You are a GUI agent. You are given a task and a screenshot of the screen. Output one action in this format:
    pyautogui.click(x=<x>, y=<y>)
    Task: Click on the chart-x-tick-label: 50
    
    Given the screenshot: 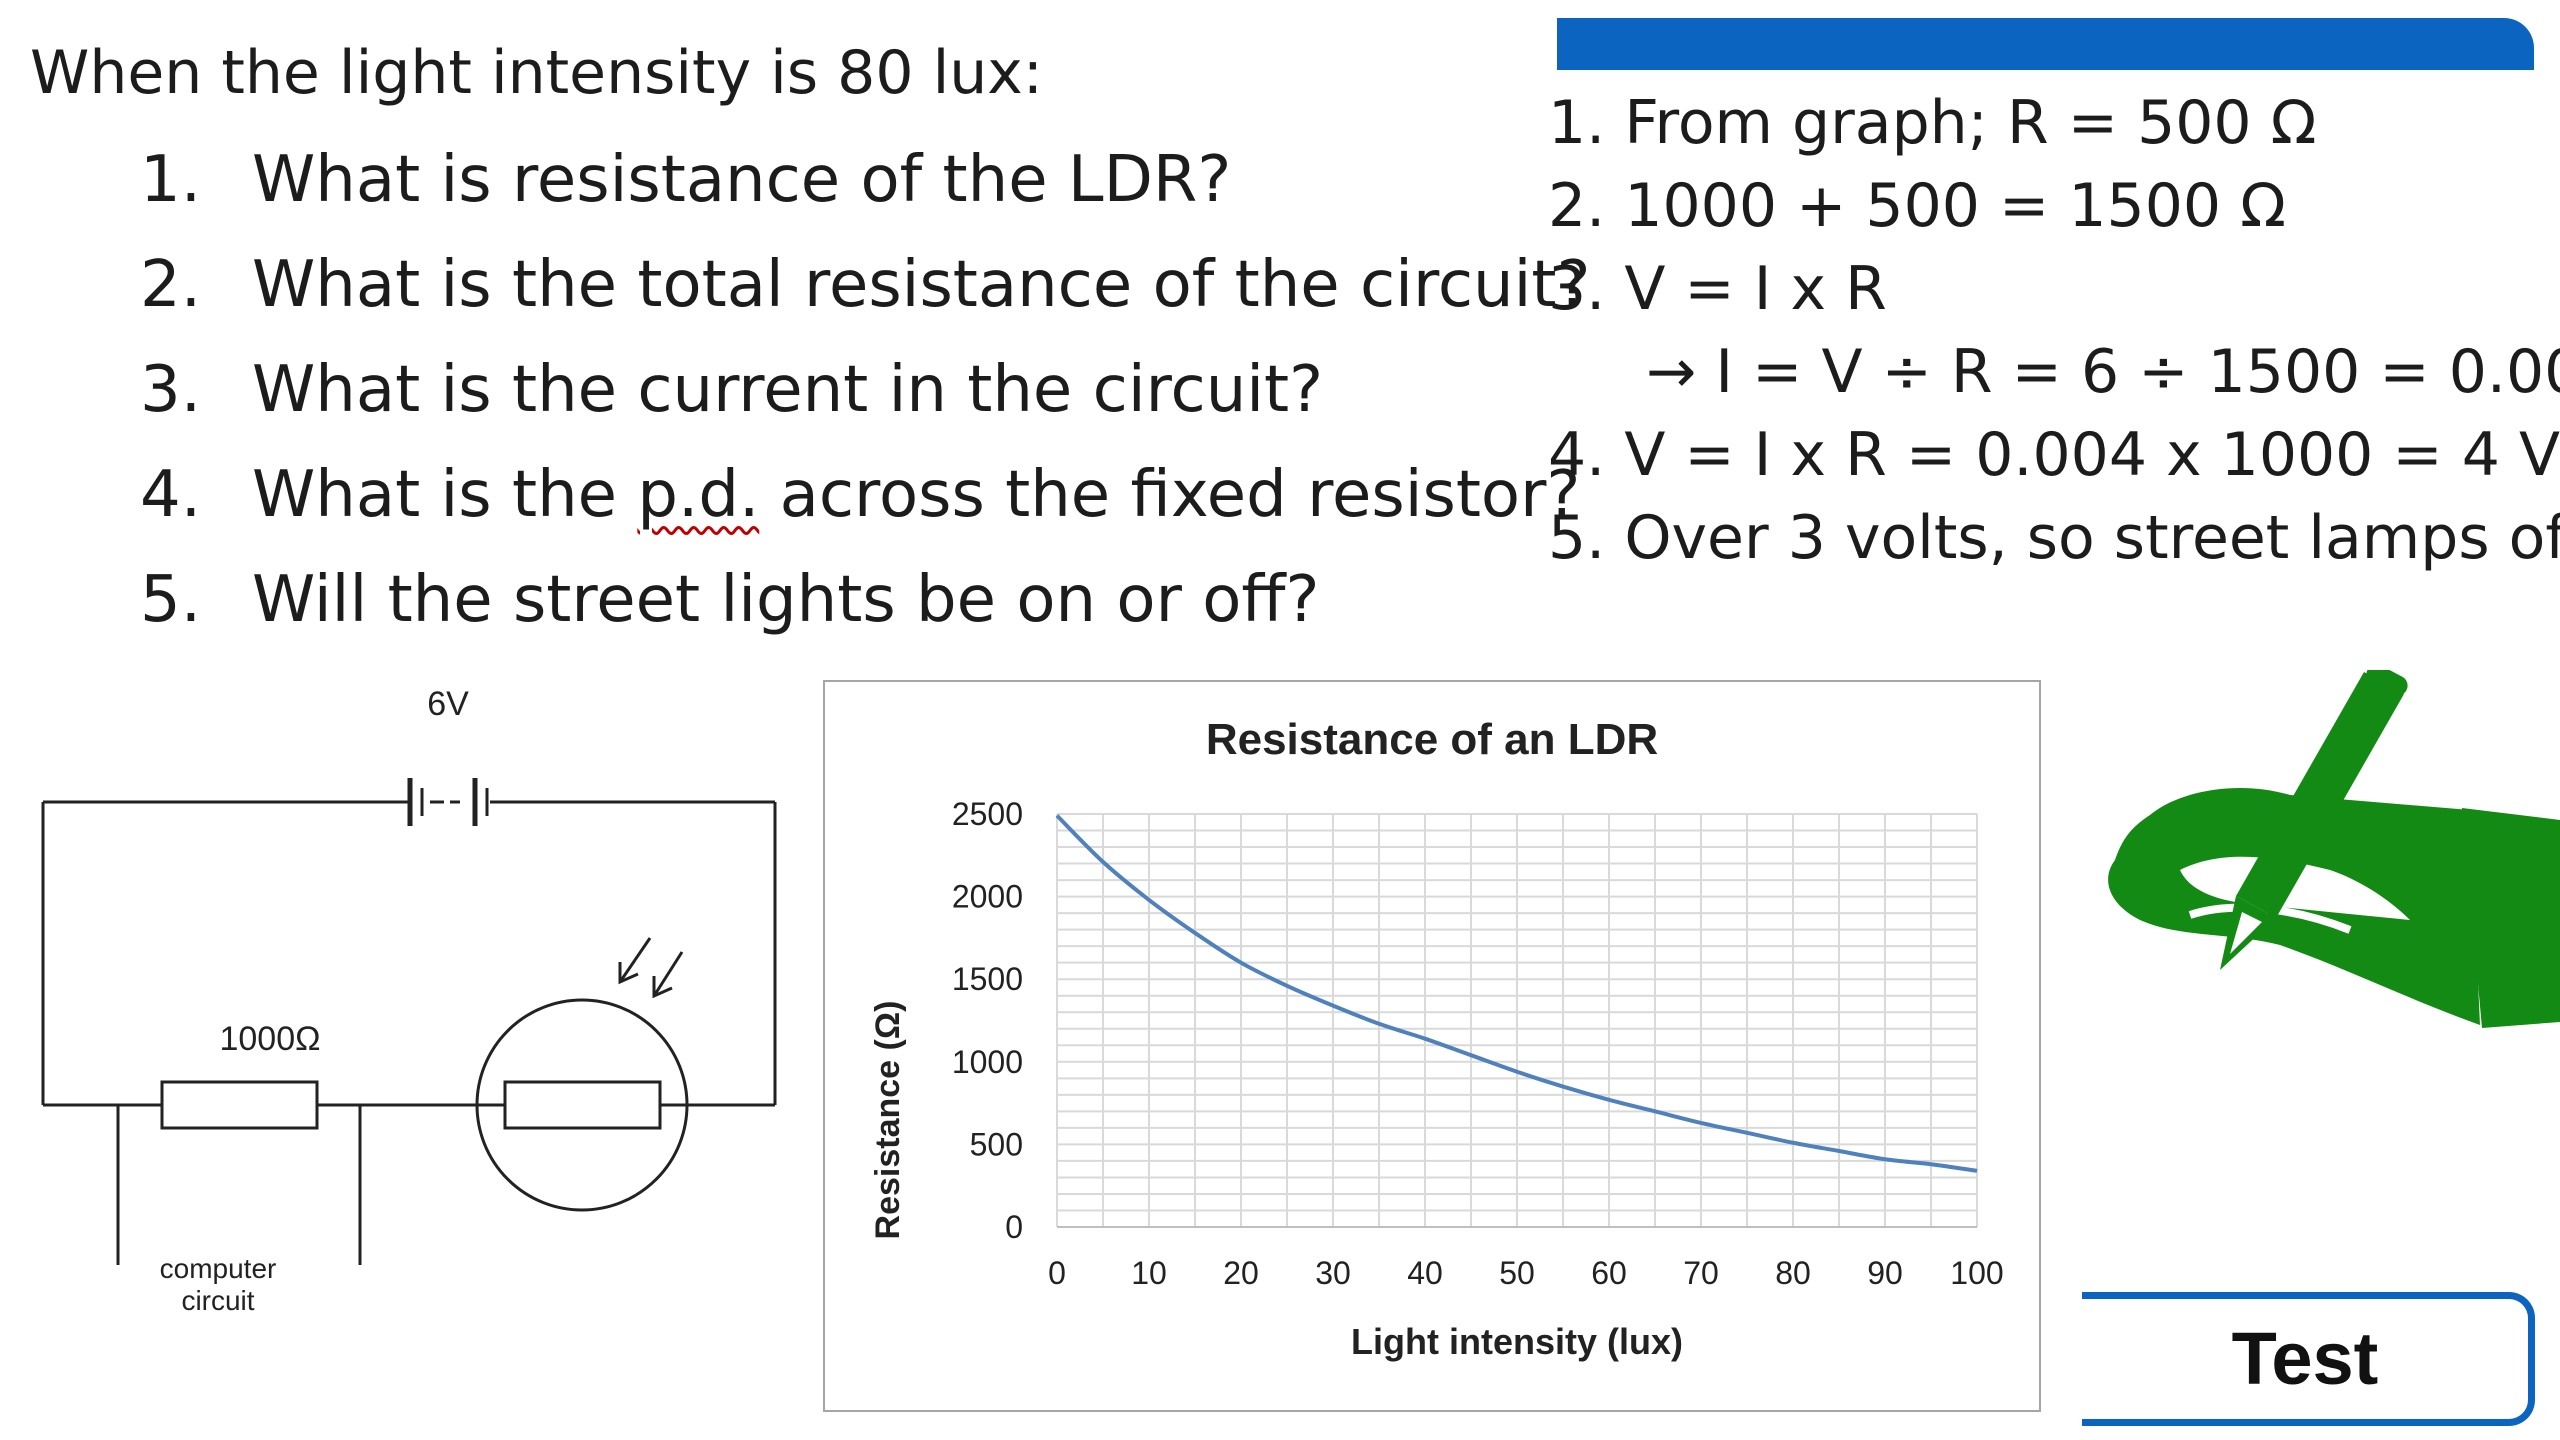 What is the action you would take?
    pyautogui.click(x=1517, y=1273)
    